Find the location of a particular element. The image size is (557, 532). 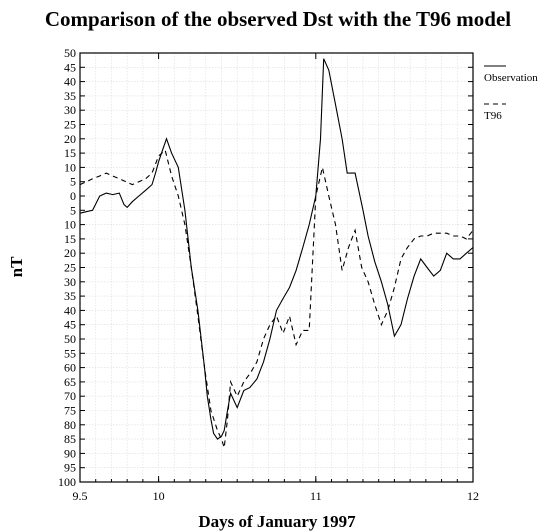

legend: Observation T96 is located at coordinates (511, 93).